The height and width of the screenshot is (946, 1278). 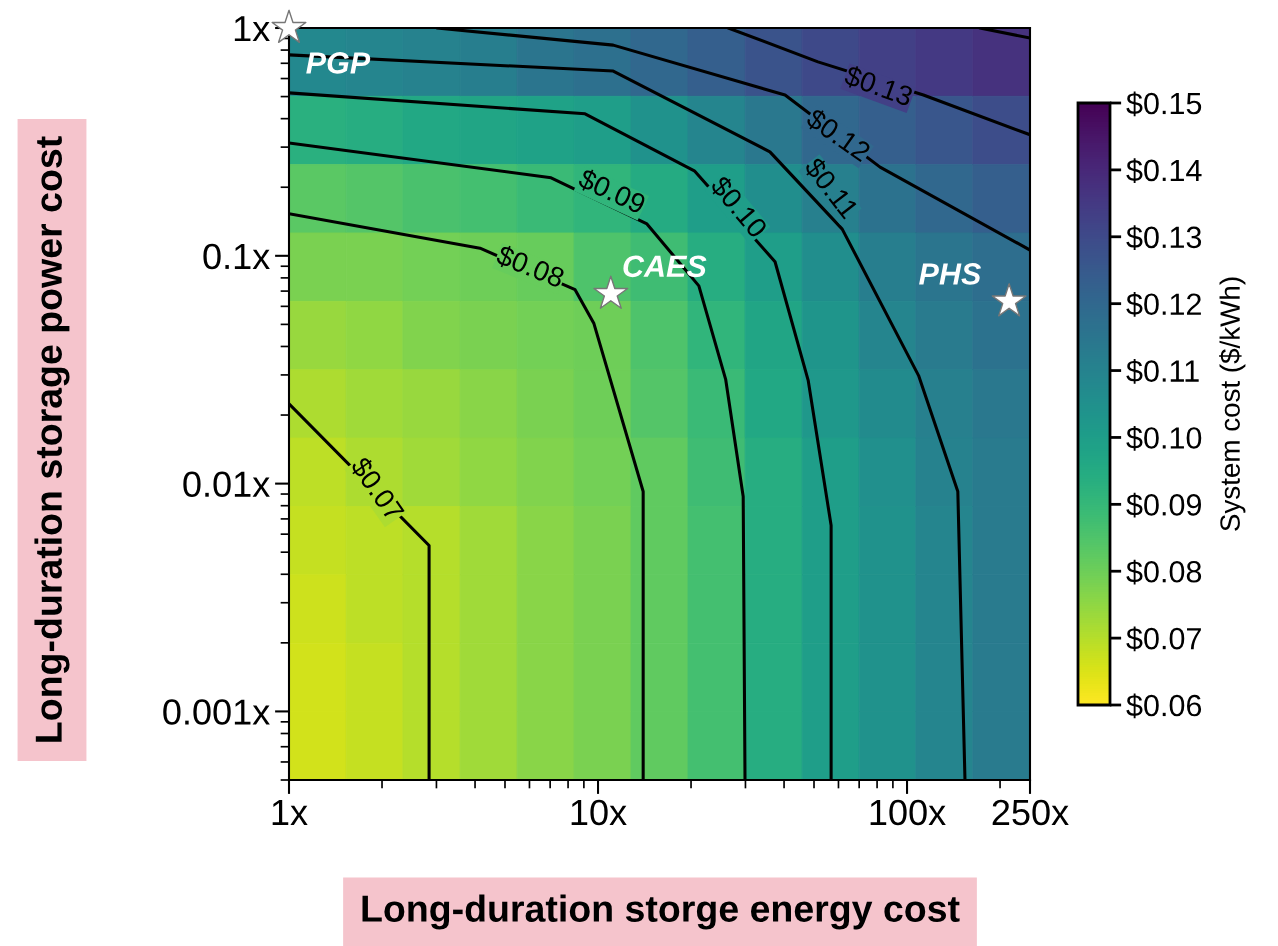 I want to click on color-bar-label: $0.15, so click(x=1164, y=104).